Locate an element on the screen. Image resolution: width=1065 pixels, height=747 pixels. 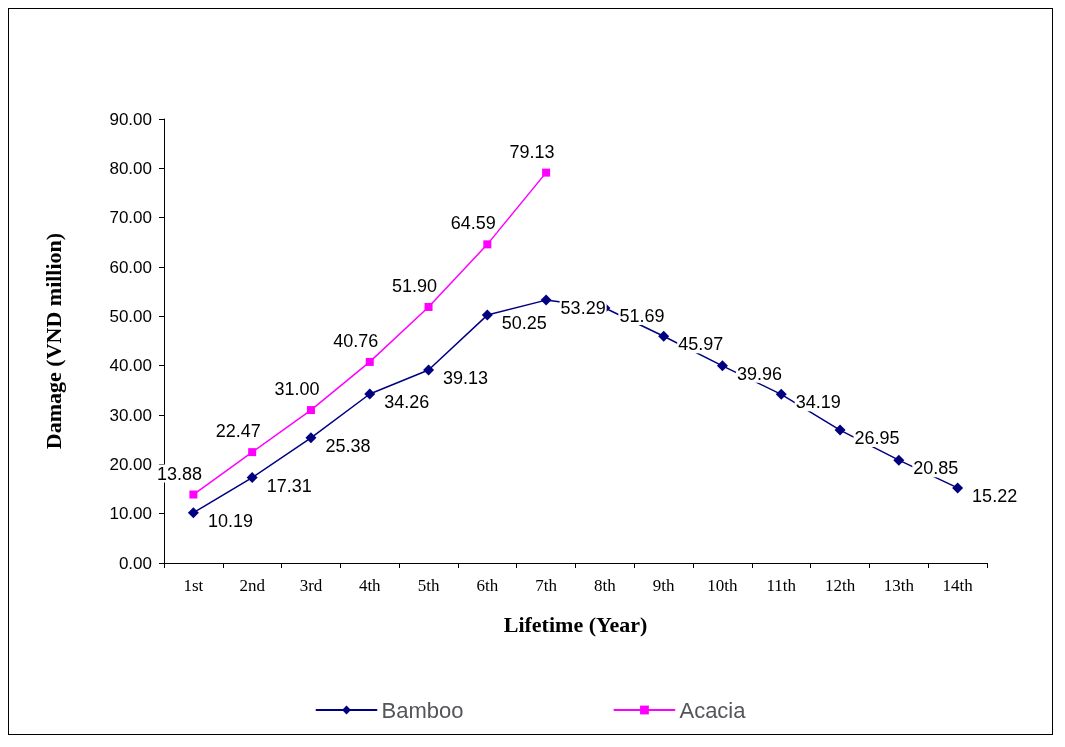
x-tick-label: 13th is located at coordinates (899, 585).